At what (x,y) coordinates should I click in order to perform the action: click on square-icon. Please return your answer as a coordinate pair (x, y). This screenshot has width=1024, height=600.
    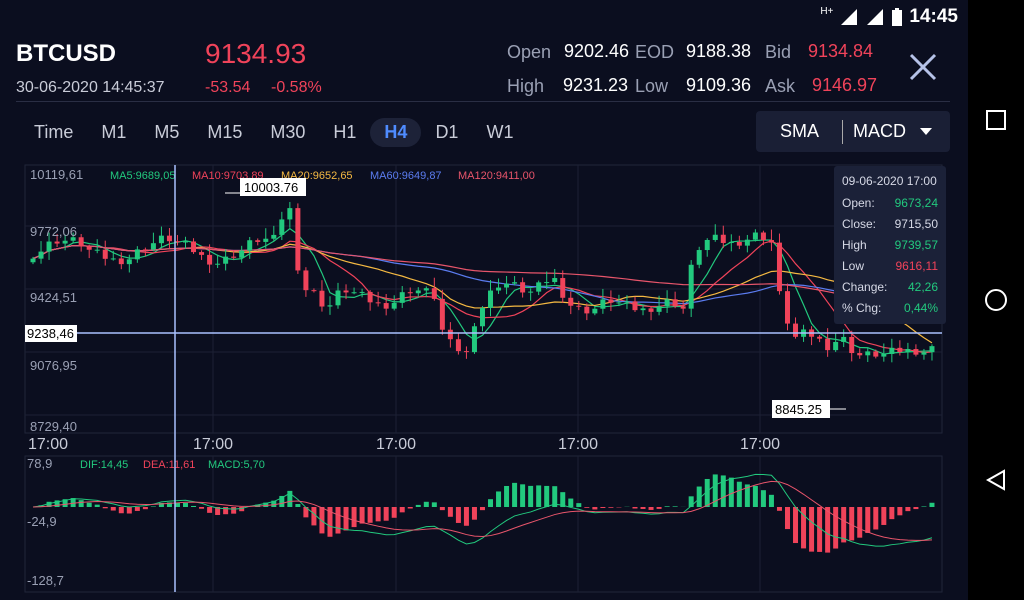
    Looking at the image, I should click on (996, 120).